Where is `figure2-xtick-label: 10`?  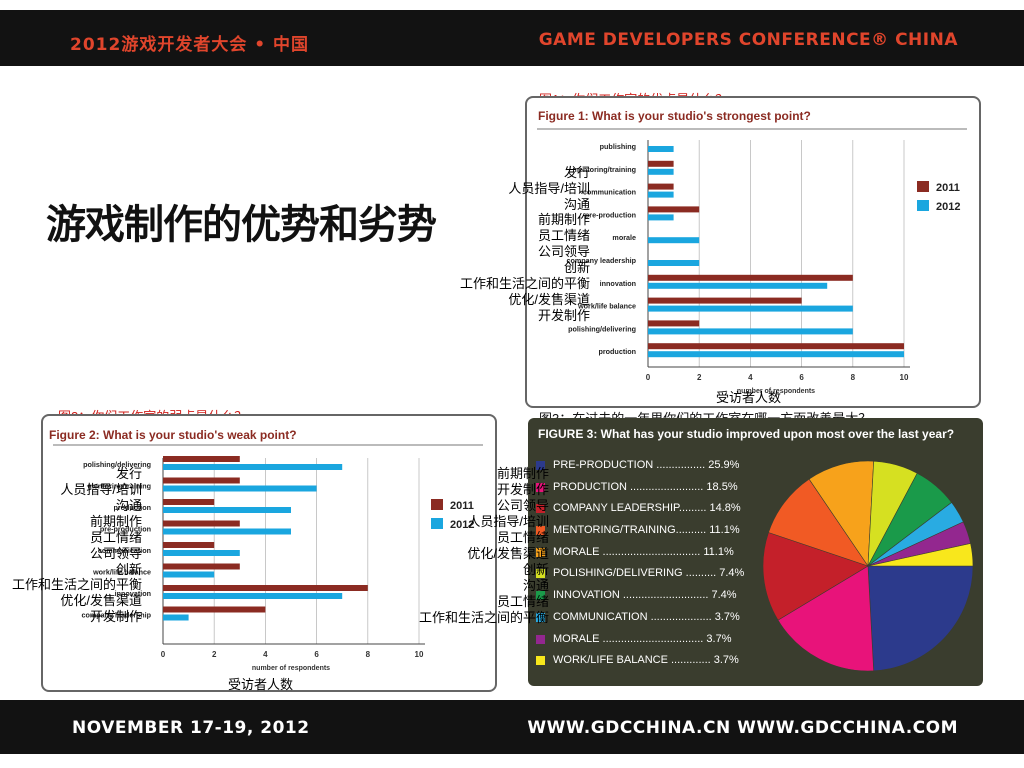
figure2-xtick-label: 10 is located at coordinates (419, 654).